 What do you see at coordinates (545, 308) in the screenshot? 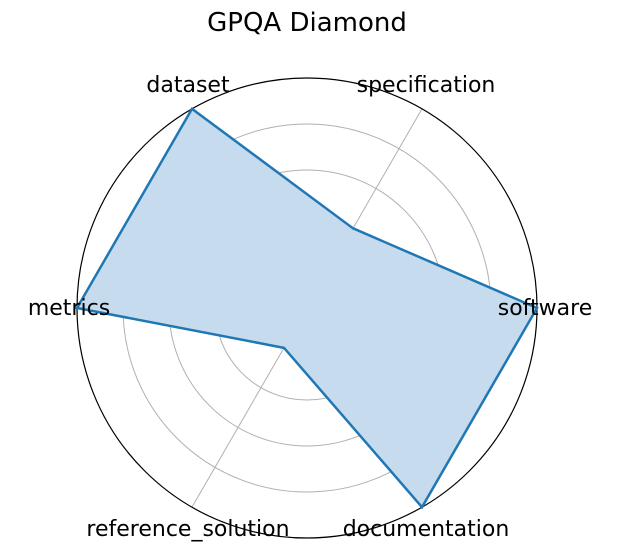
I see `axis-label-software: software` at bounding box center [545, 308].